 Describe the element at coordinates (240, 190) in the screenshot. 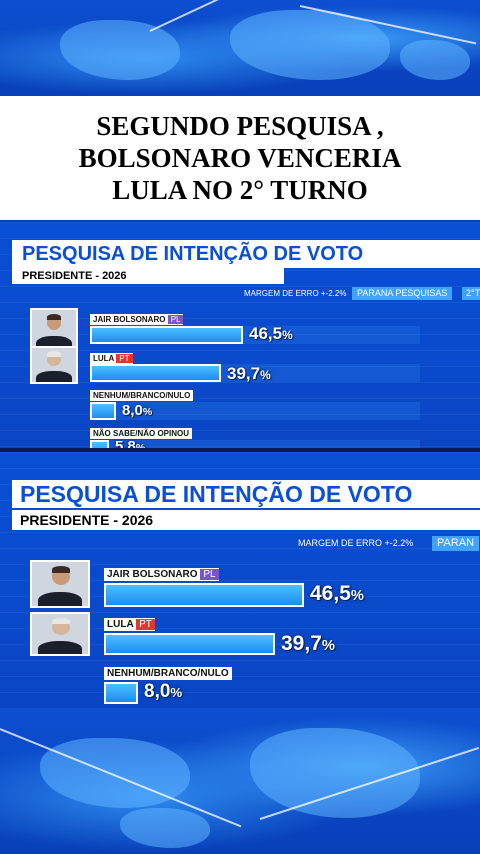

I see `headline-line-3: LULA NO 2° TURNO` at that location.